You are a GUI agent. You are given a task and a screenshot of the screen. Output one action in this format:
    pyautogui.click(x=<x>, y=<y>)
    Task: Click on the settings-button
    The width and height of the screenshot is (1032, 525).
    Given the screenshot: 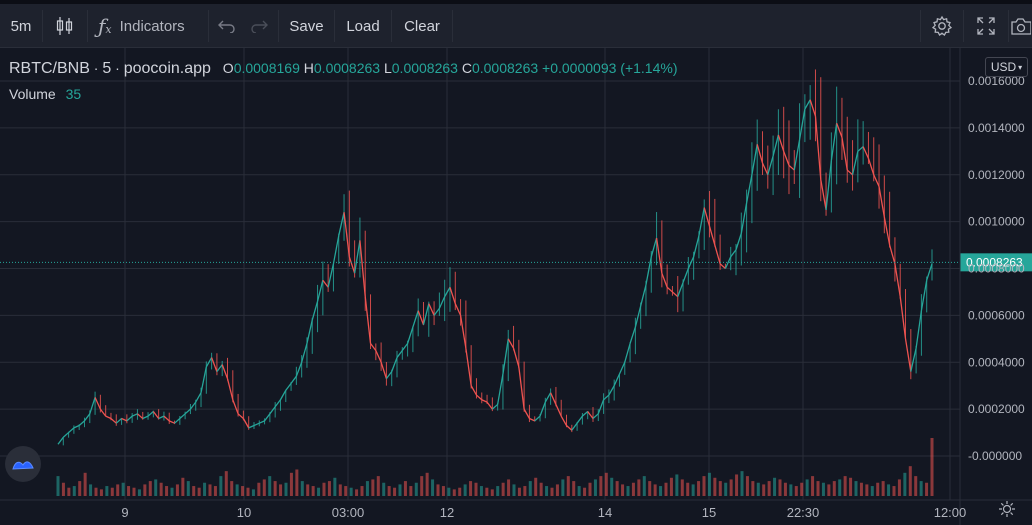 What is the action you would take?
    pyautogui.click(x=942, y=26)
    